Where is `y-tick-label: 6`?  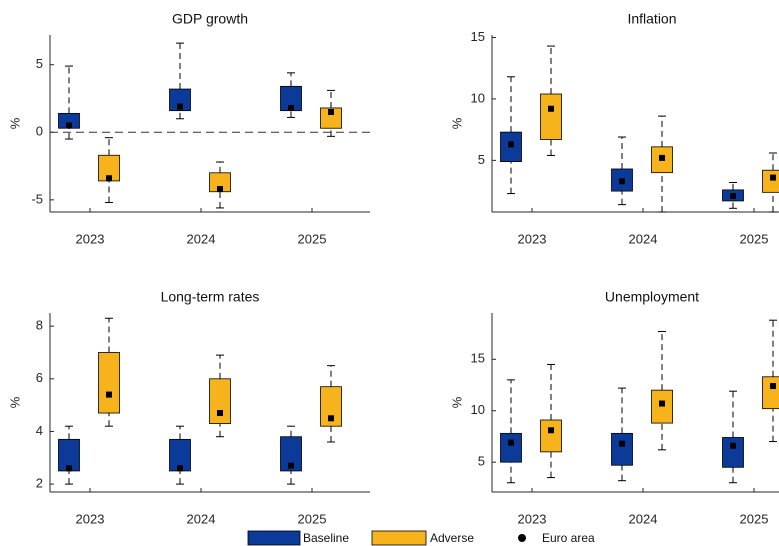
y-tick-label: 6 is located at coordinates (39, 377).